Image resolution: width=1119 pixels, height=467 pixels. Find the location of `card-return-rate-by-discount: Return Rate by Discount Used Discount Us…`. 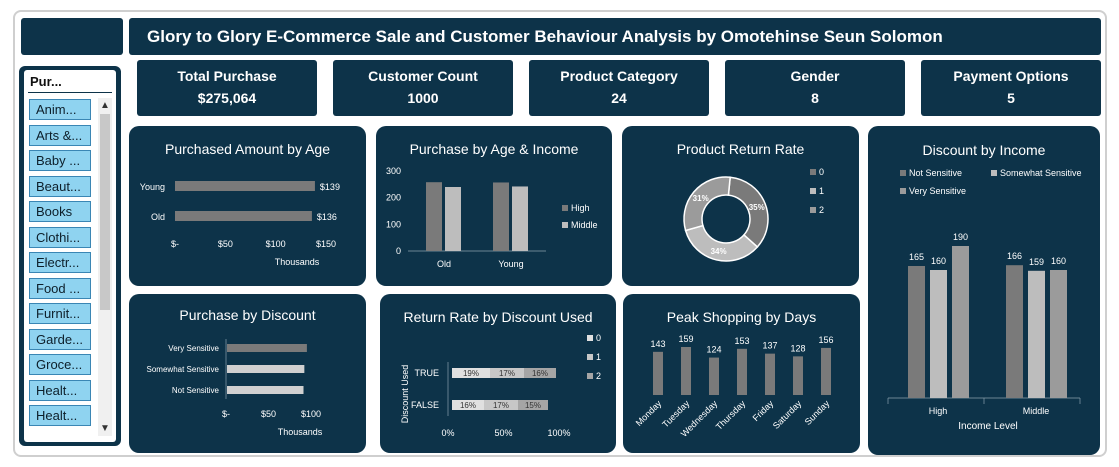

card-return-rate-by-discount: Return Rate by Discount Used Discount Us… is located at coordinates (498, 373).